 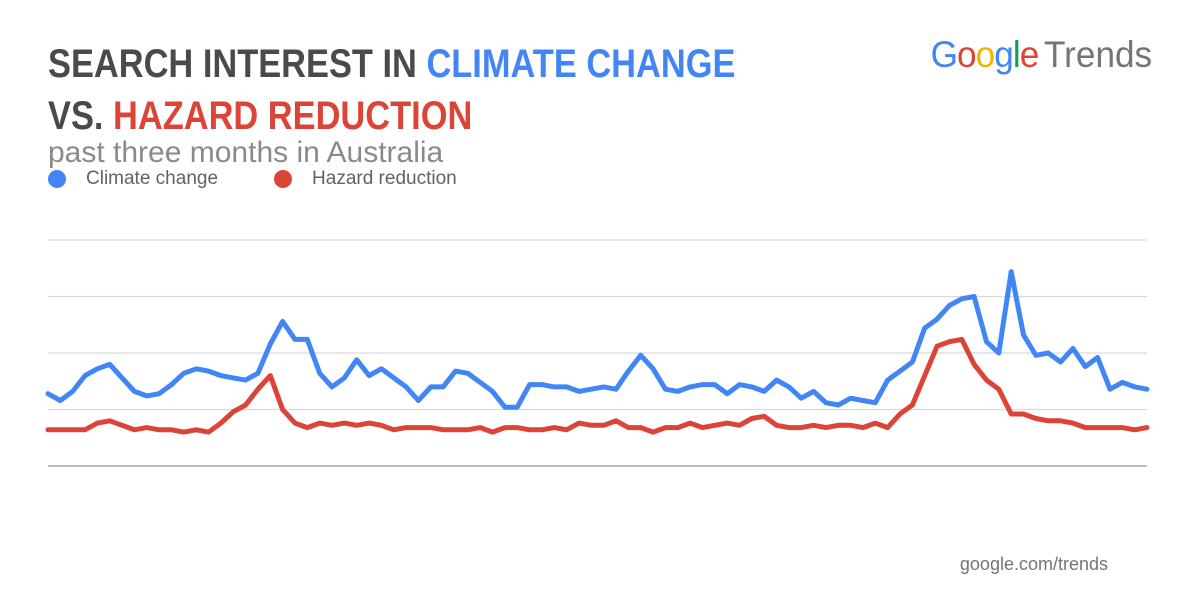 What do you see at coordinates (1016, 54) in the screenshot?
I see `logo-letter: l` at bounding box center [1016, 54].